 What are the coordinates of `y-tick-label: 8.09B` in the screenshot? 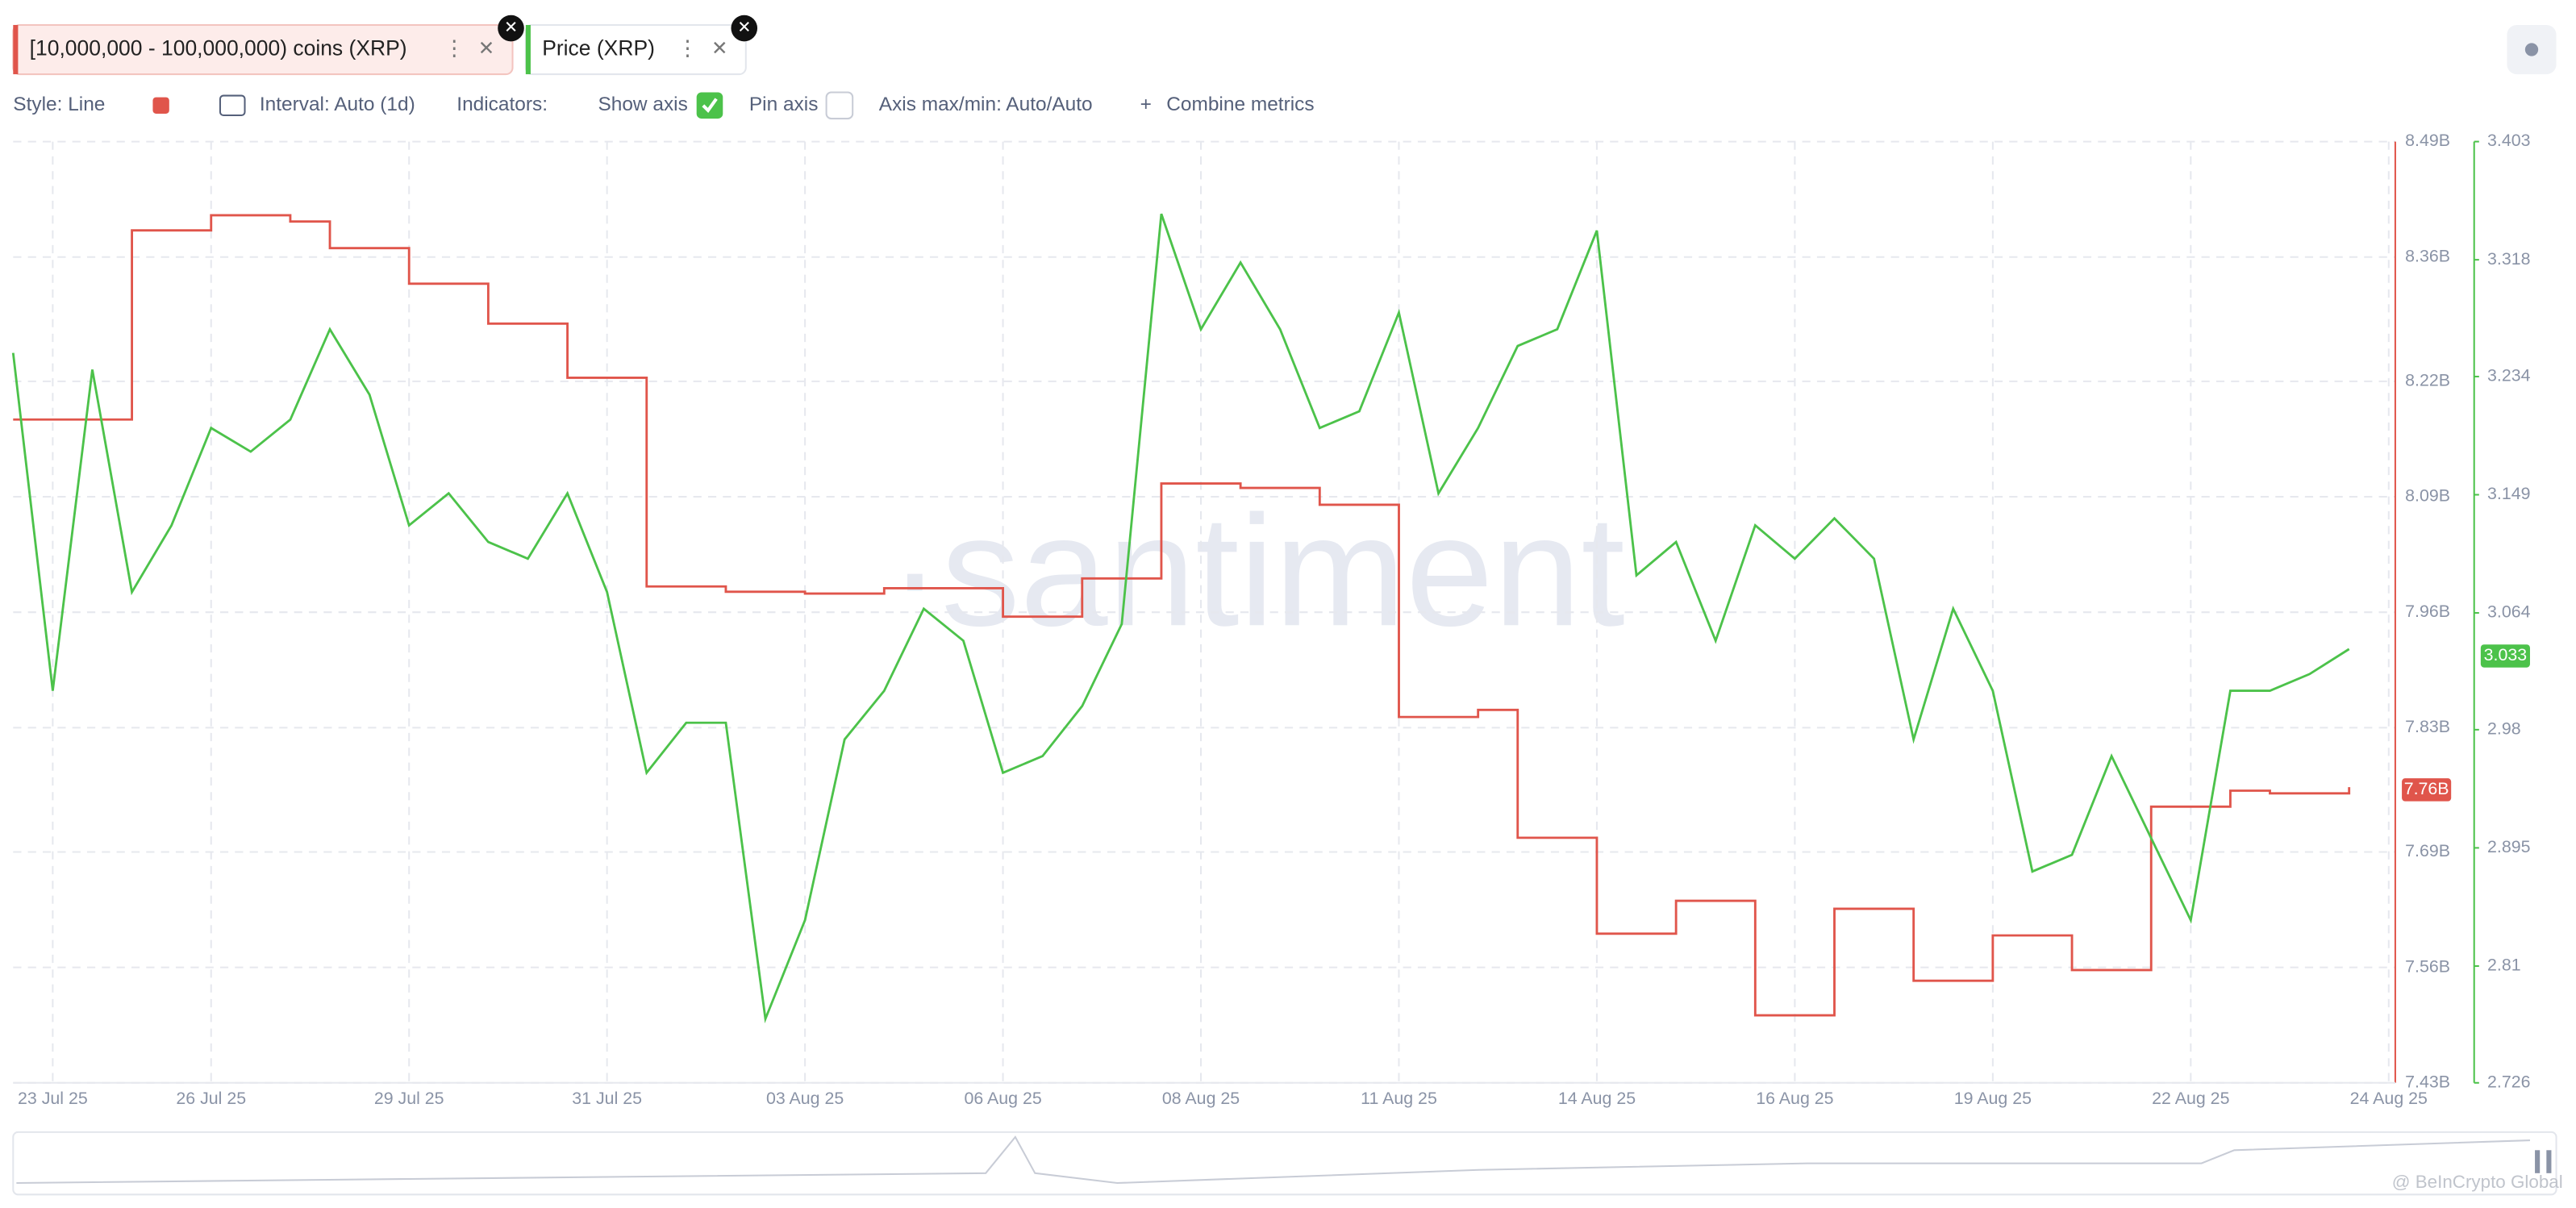 It's located at (2427, 496).